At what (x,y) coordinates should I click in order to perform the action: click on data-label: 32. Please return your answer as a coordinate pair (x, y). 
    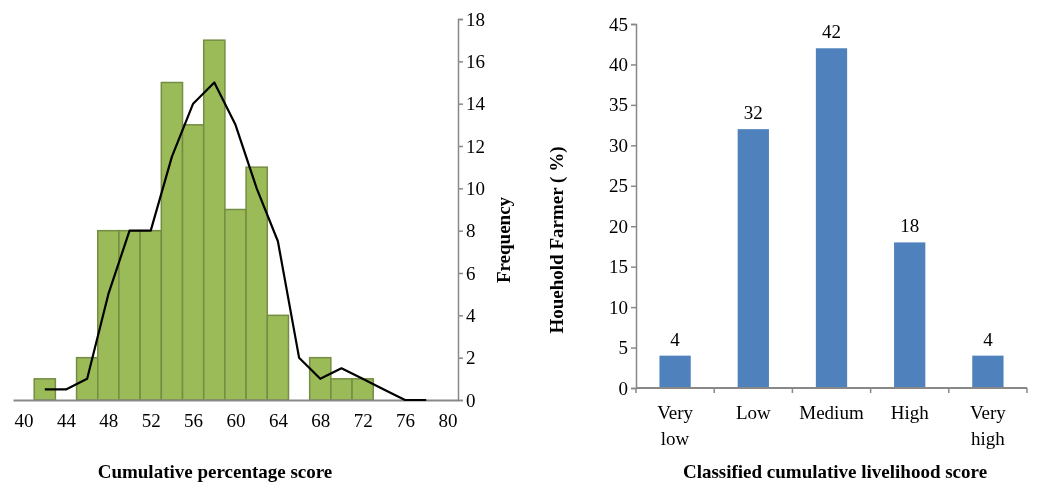
    Looking at the image, I should click on (753, 113).